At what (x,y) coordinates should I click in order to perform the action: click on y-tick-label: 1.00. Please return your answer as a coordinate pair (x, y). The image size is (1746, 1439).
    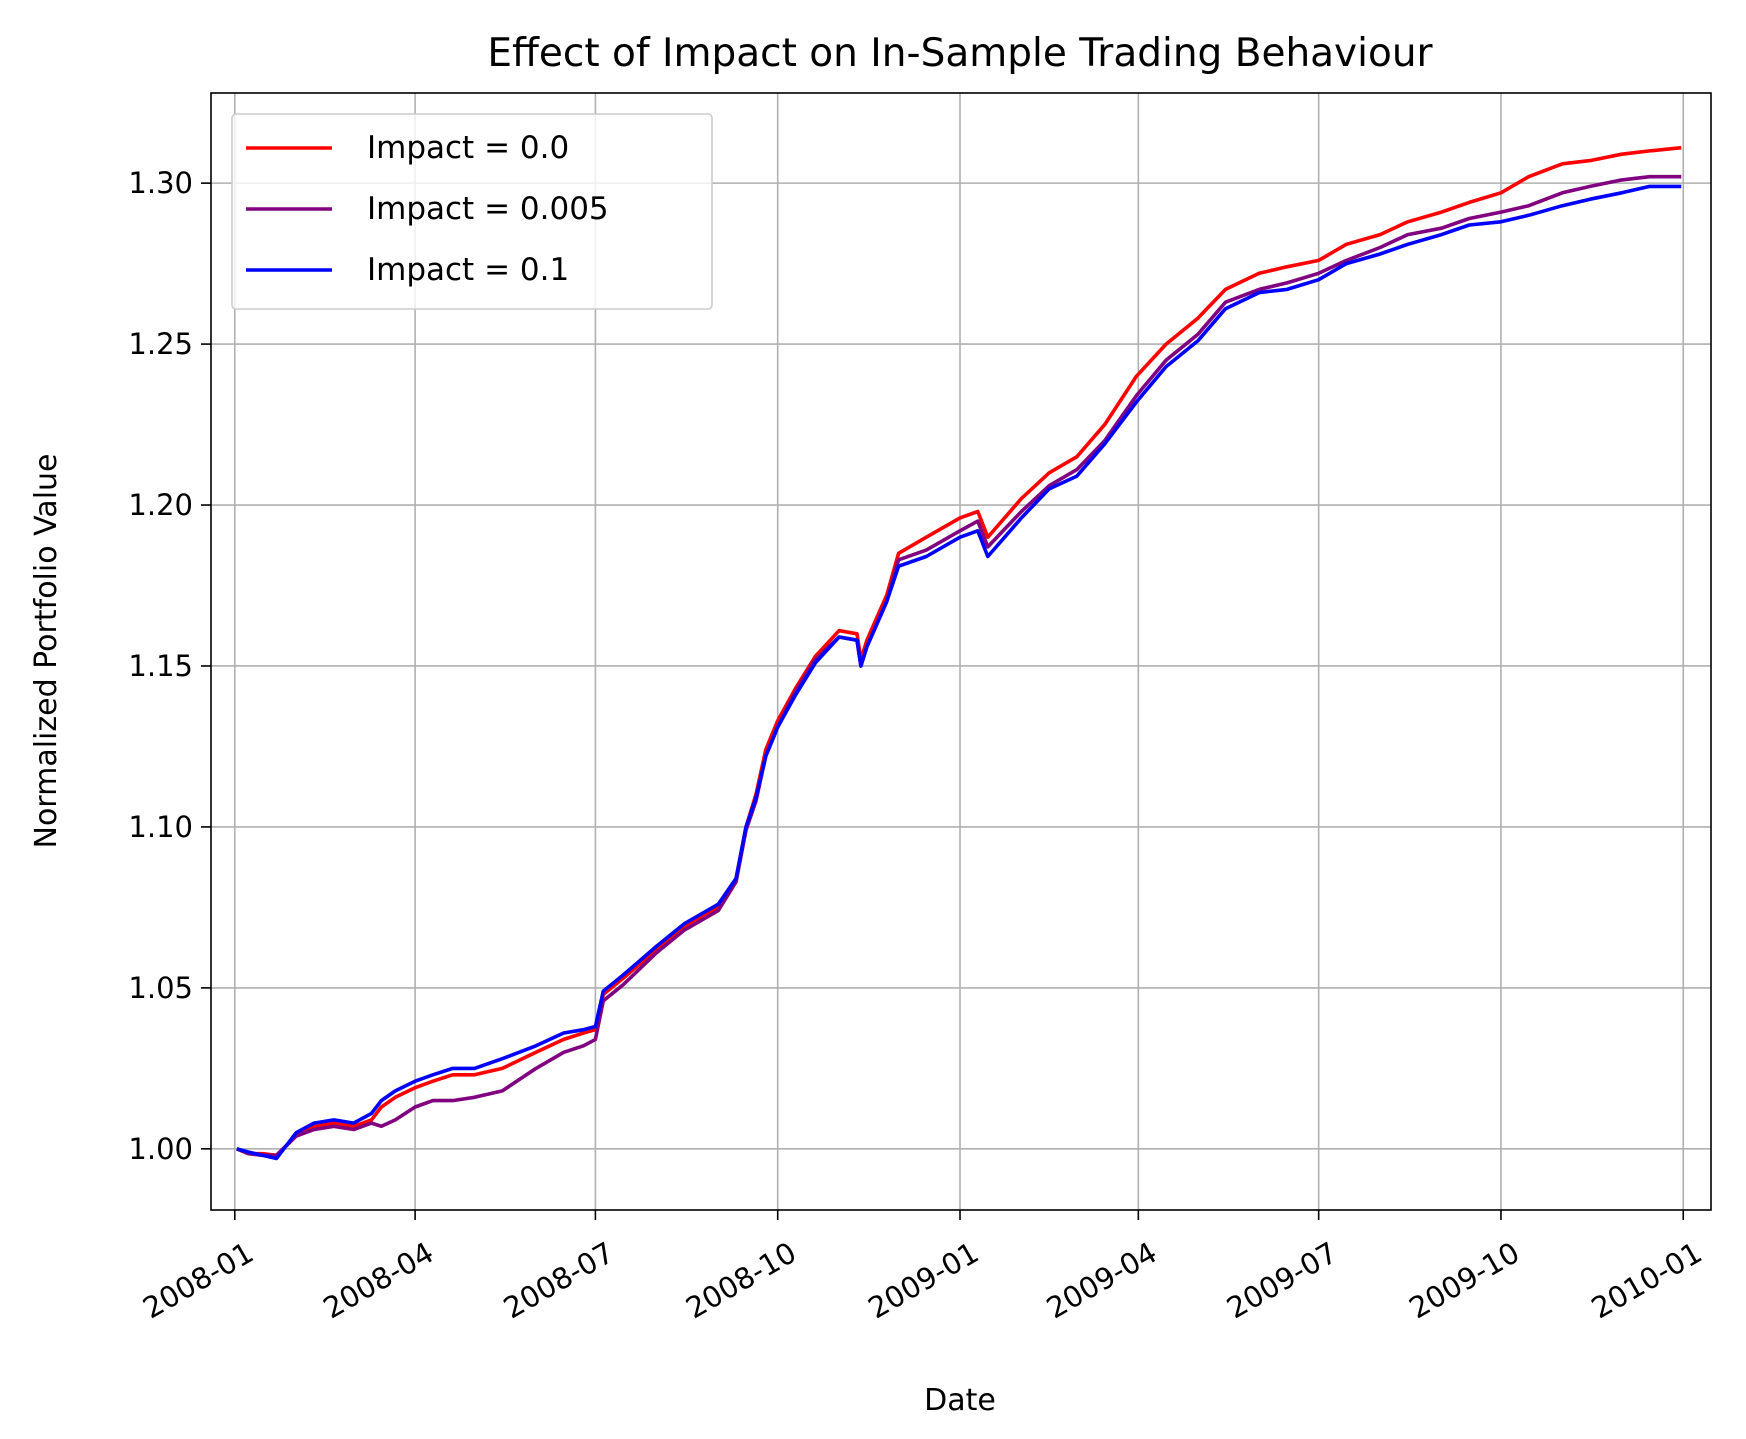
    Looking at the image, I should click on (160, 1149).